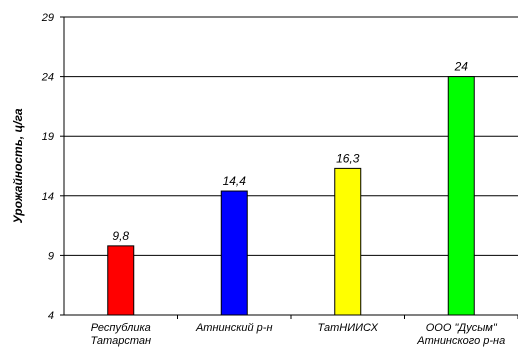 The width and height of the screenshot is (518, 359). What do you see at coordinates (51, 316) in the screenshot?
I see `y-tick-label: 4` at bounding box center [51, 316].